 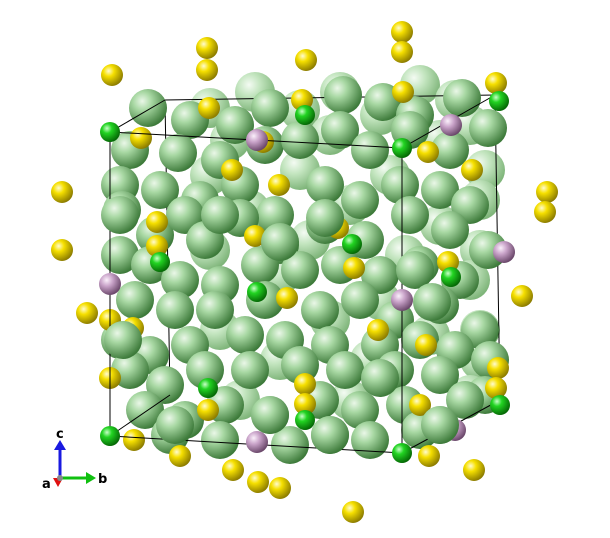 I want to click on a-axis-label: a, so click(x=46, y=484).